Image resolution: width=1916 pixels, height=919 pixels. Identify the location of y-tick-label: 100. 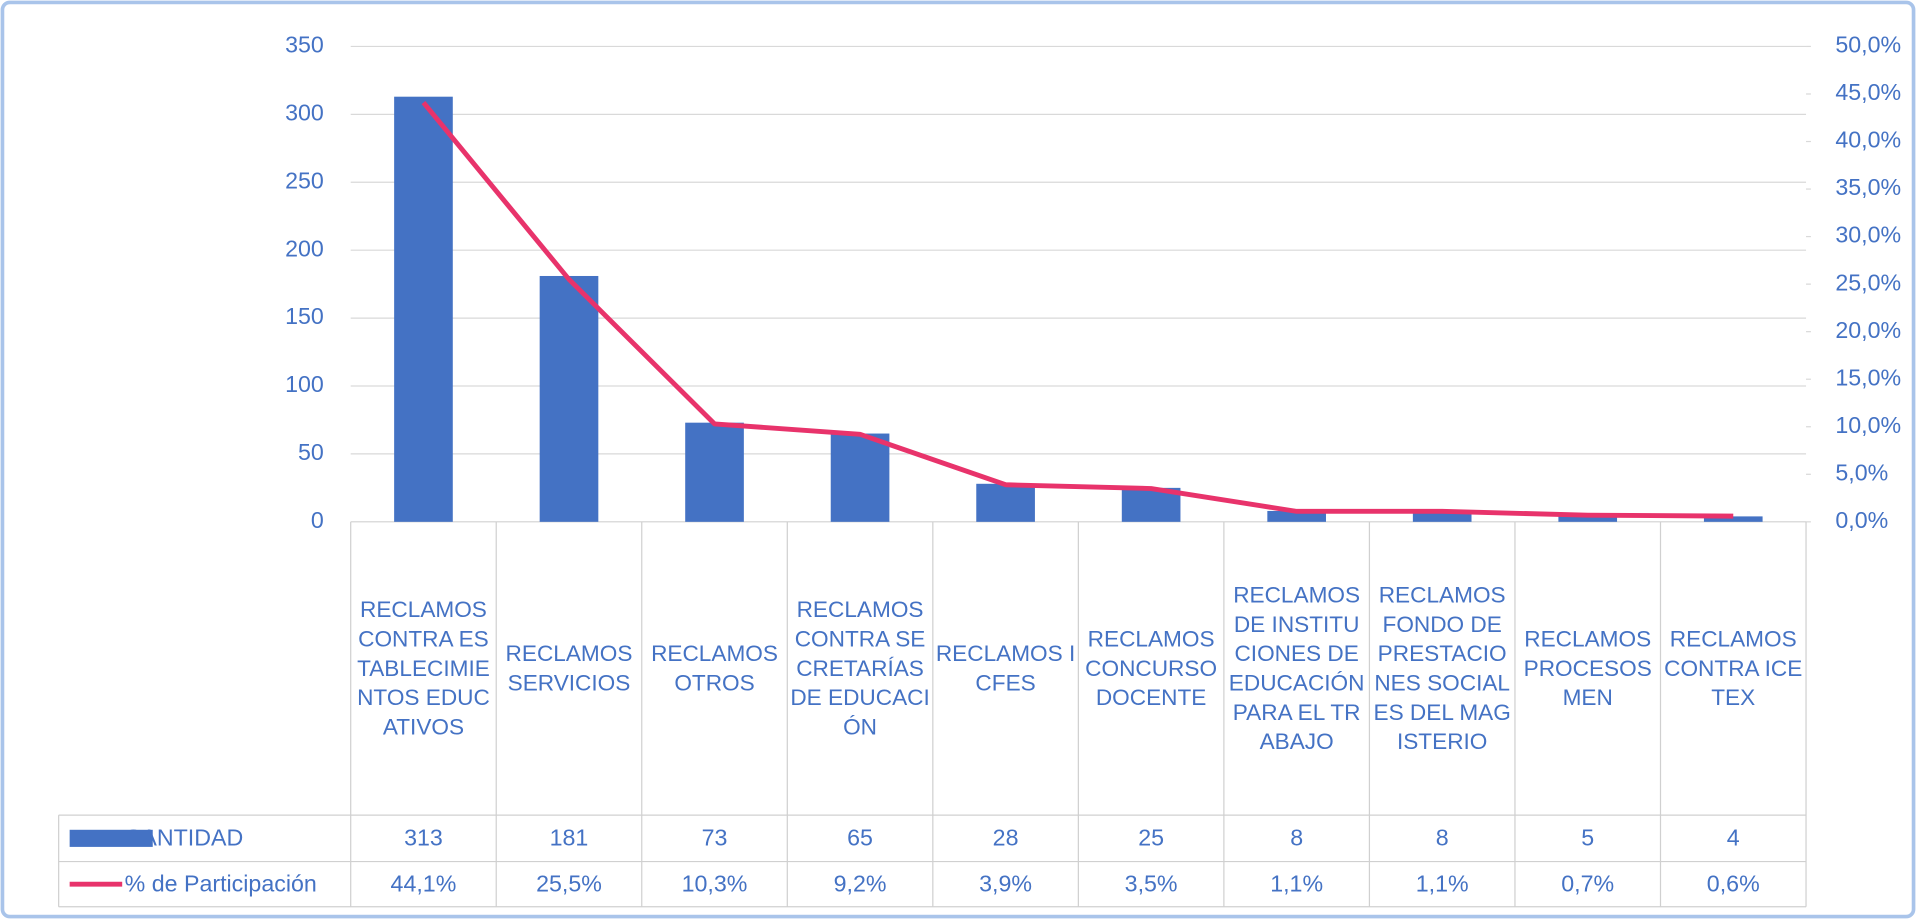
(304, 384).